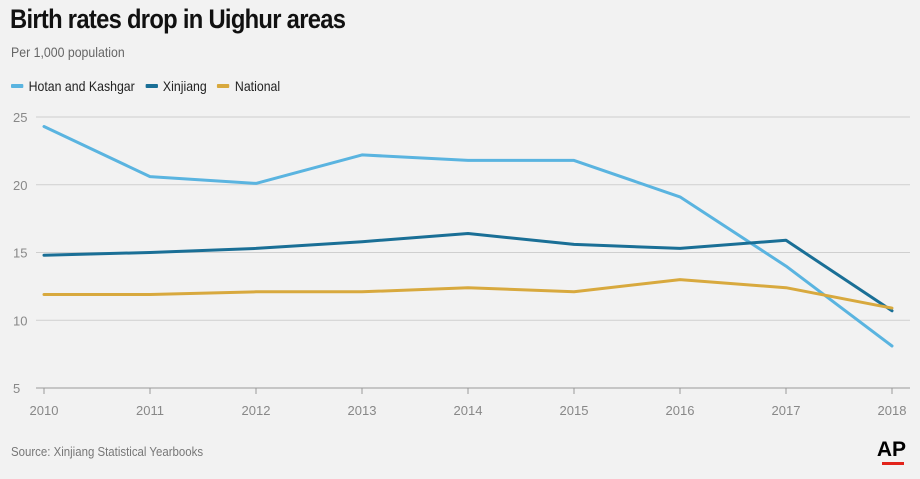 The image size is (920, 479). Describe the element at coordinates (680, 410) in the screenshot. I see `x-tick-label: 2016` at that location.